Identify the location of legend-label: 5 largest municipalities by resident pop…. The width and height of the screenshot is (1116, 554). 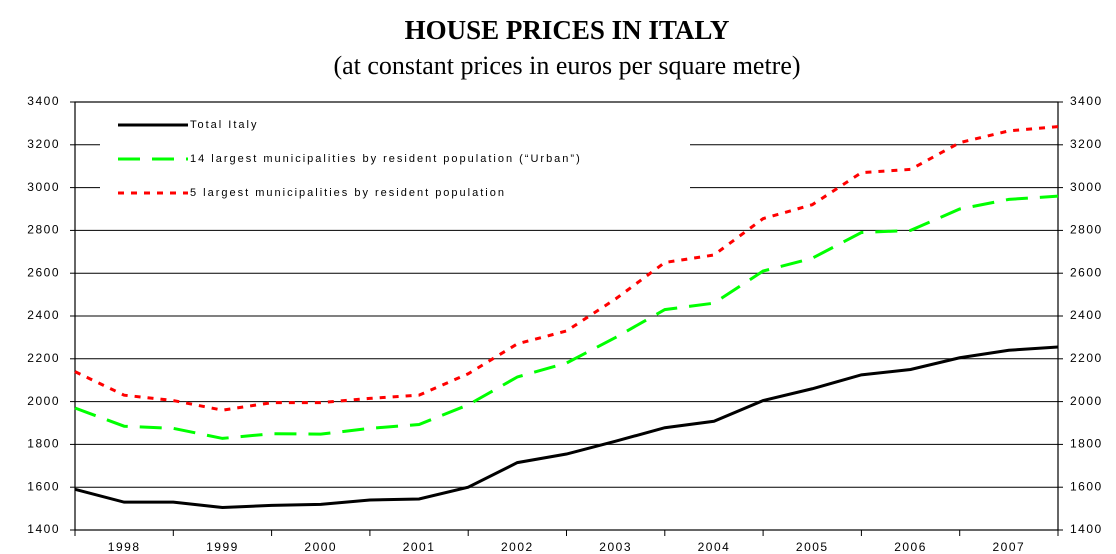
(348, 193).